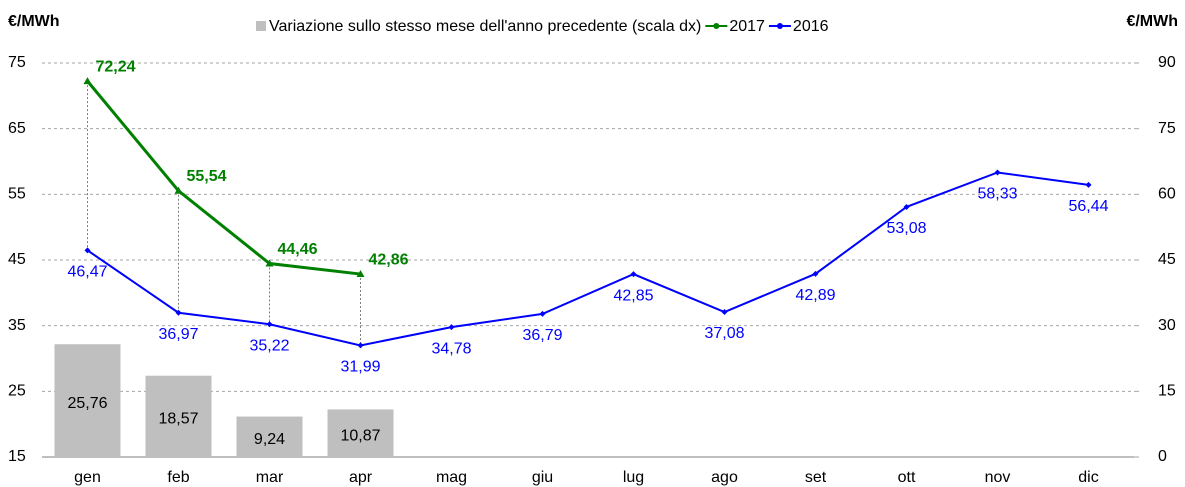 The height and width of the screenshot is (487, 1185). I want to click on data-label: 53,08, so click(906, 228).